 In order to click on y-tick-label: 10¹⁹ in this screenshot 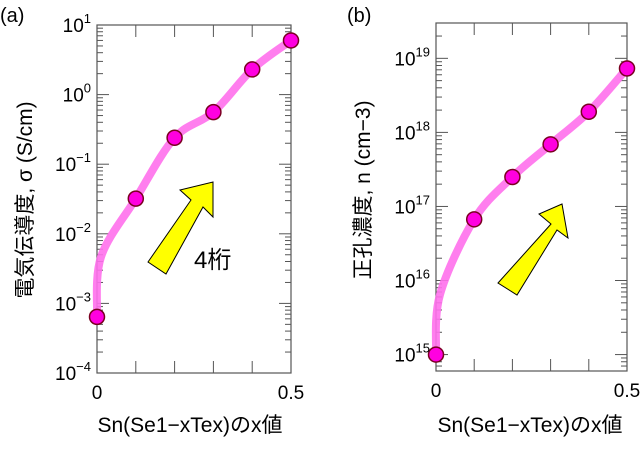, I will do `click(412, 57)`.